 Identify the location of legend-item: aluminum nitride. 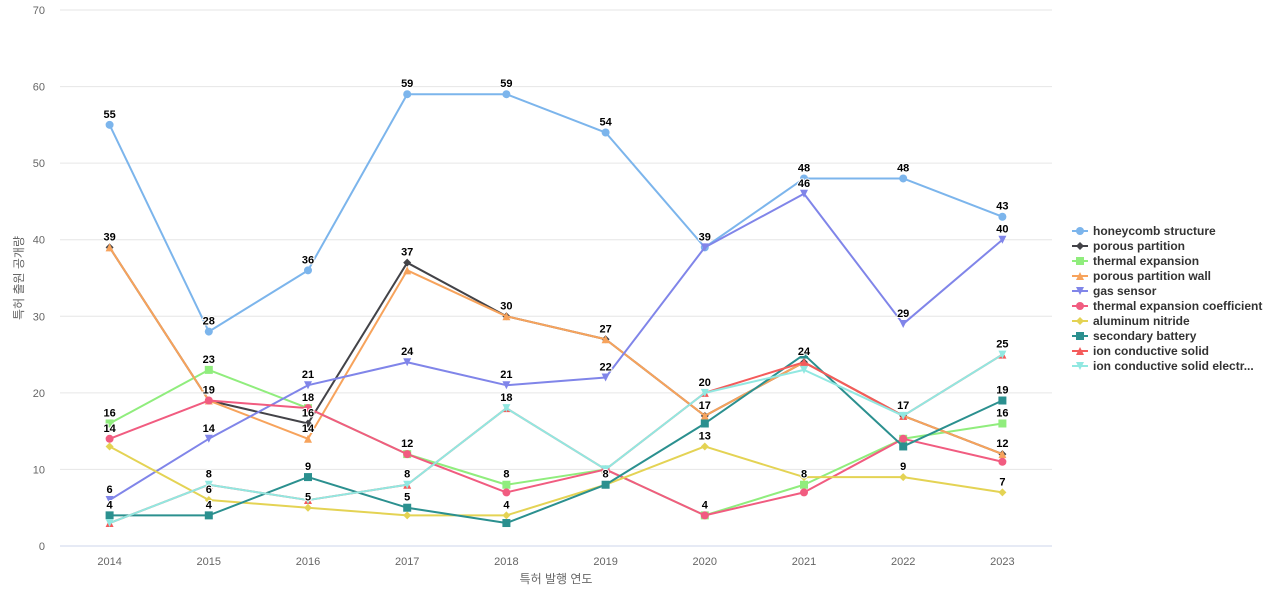
(1167, 320).